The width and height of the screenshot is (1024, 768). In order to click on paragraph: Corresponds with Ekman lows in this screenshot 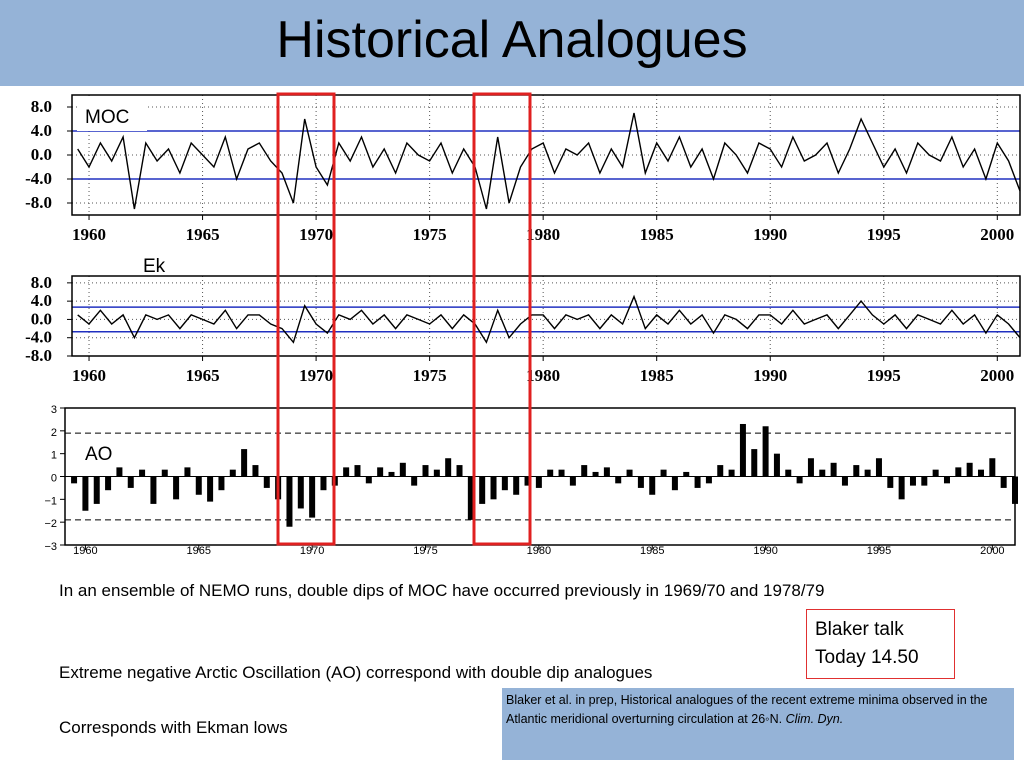, I will do `click(173, 727)`.